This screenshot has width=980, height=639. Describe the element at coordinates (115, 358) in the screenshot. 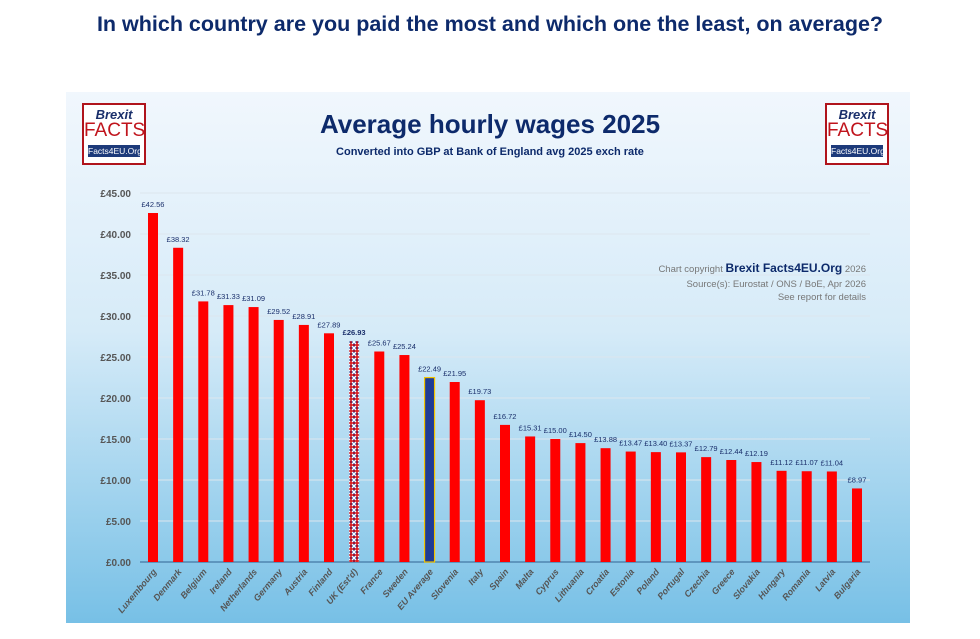

I see `y-tick-label: £25.00` at that location.